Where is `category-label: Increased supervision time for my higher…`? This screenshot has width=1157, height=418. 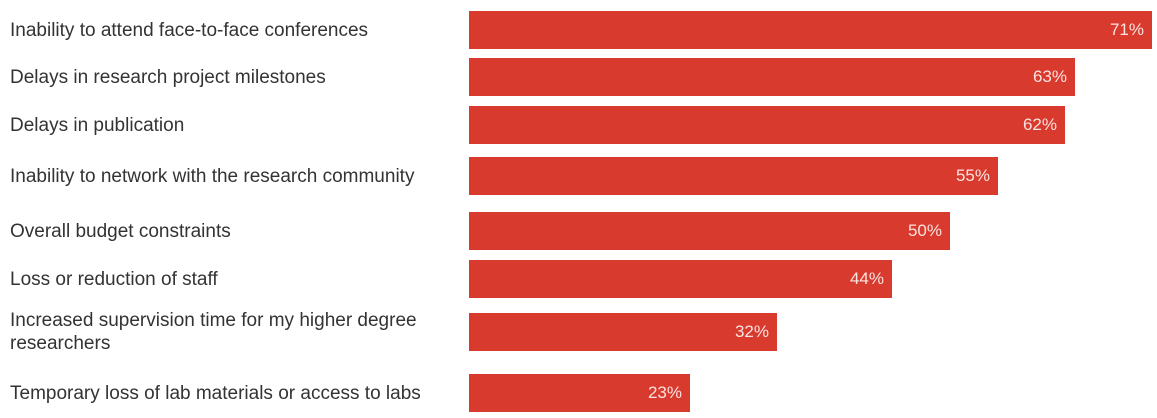
category-label: Increased supervision time for my higher… is located at coordinates (213, 332).